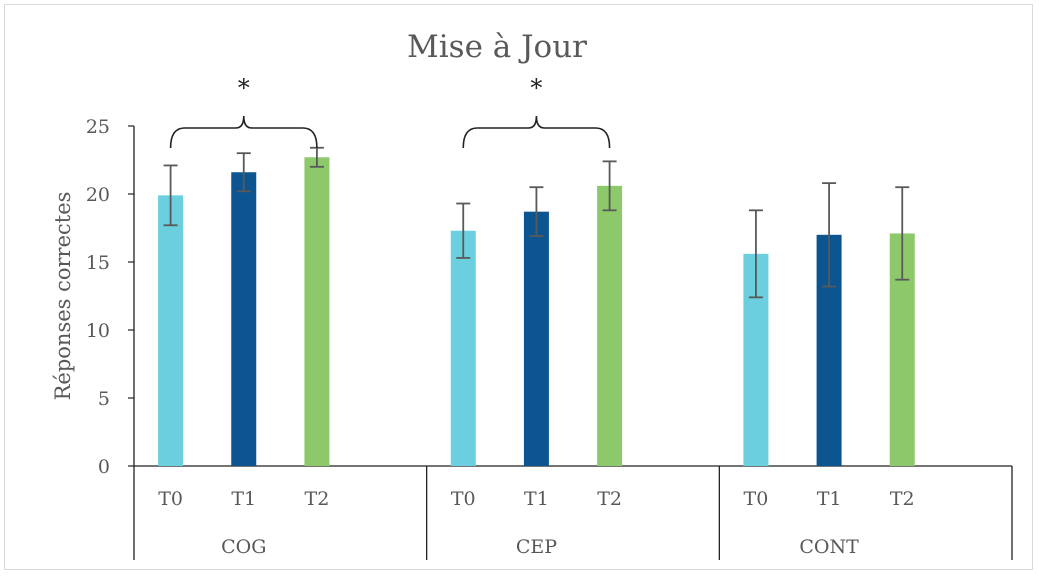  I want to click on y-tick-label: 0, so click(104, 467).